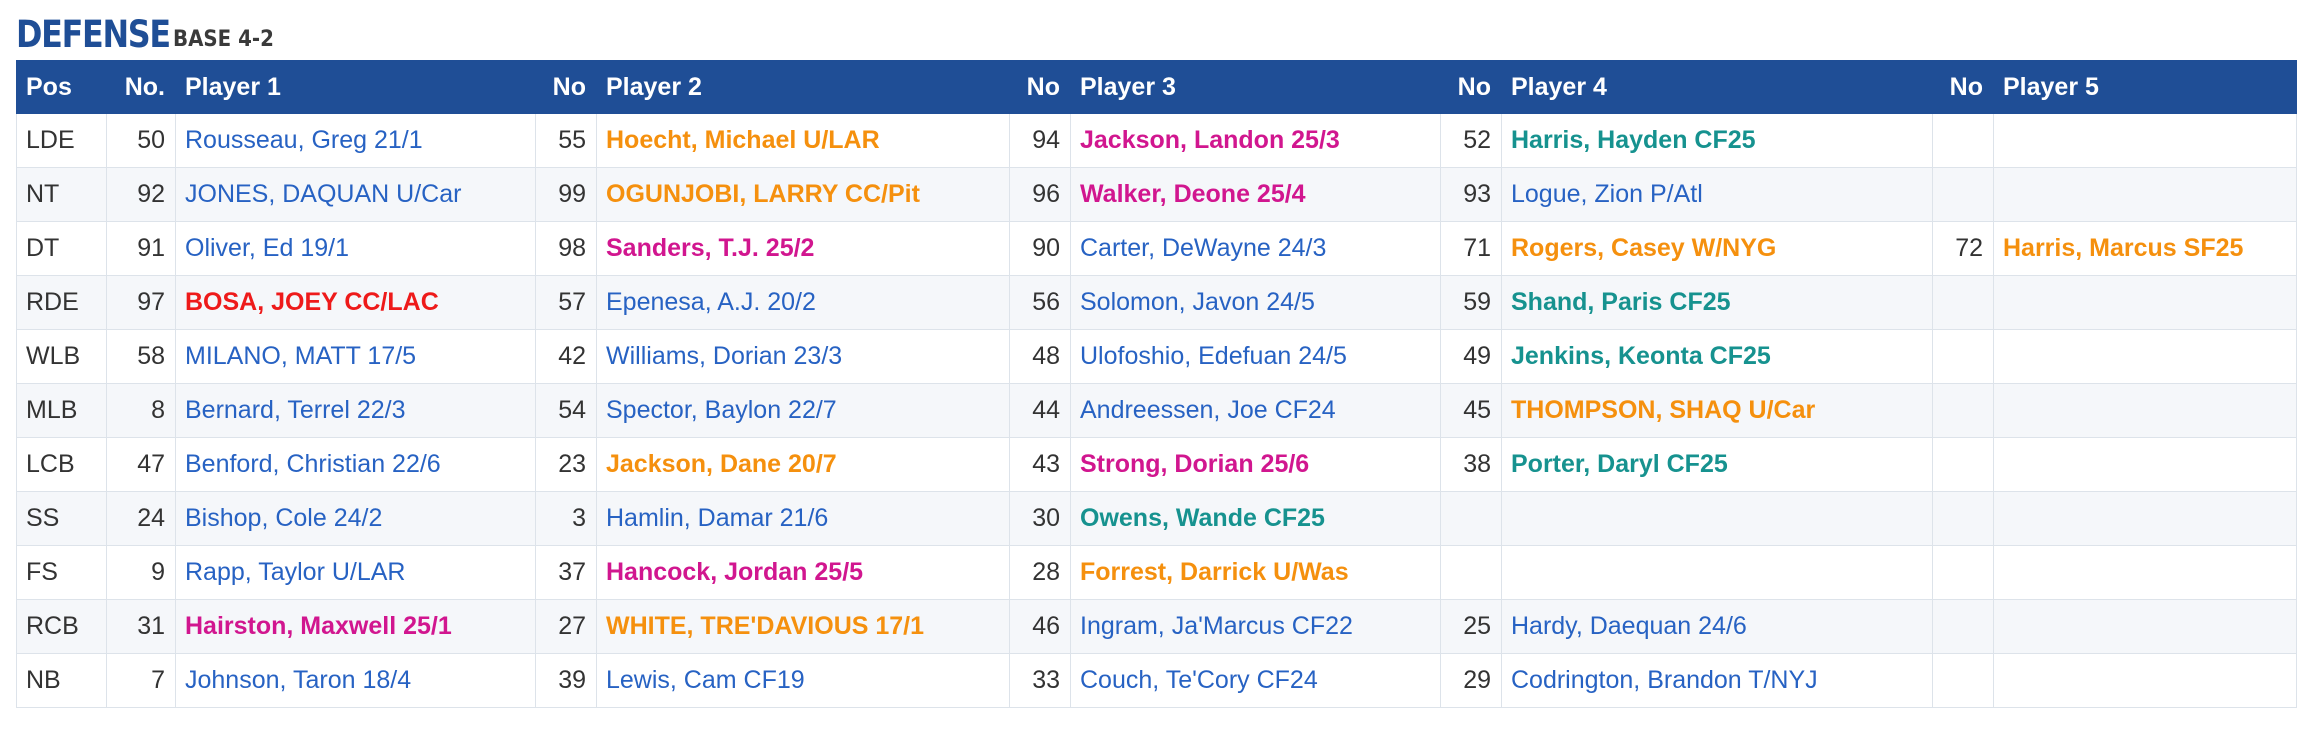 The image size is (2314, 730). Describe the element at coordinates (141, 410) in the screenshot. I see `jersey-number-cell: 8` at that location.